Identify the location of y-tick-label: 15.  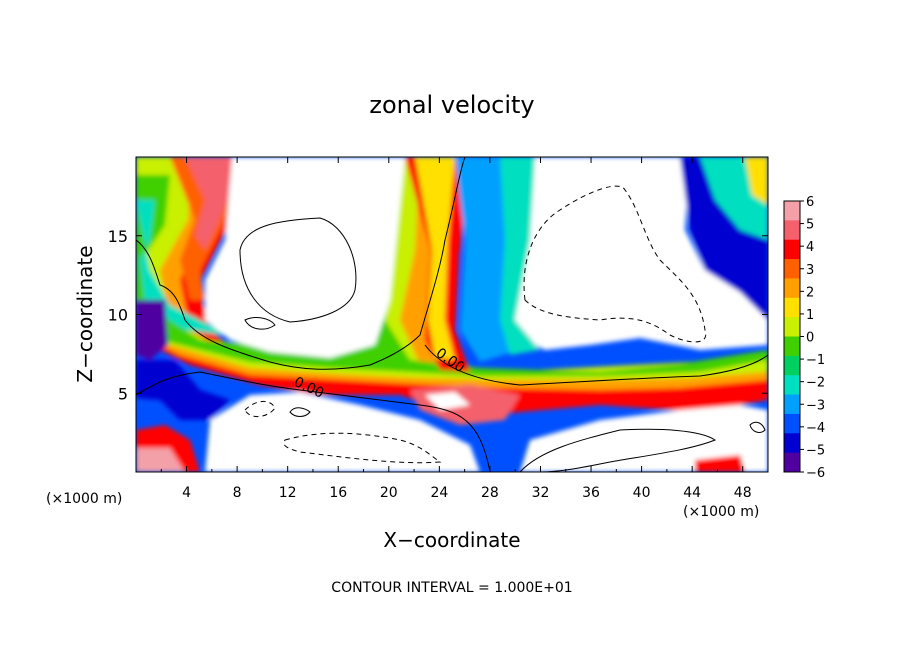
(118, 236).